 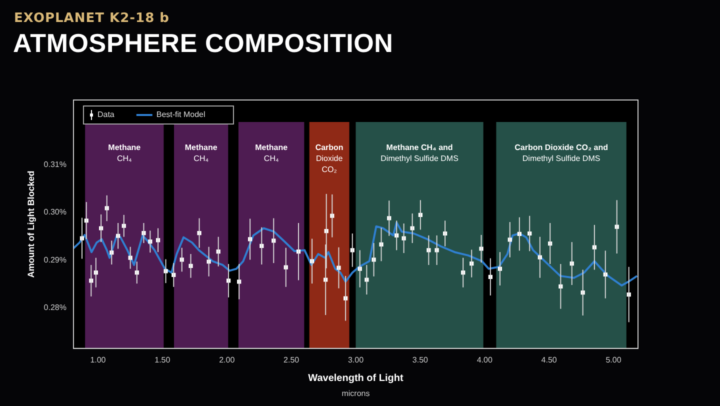 What do you see at coordinates (203, 43) in the screenshot?
I see `chart-title: ATMOSPHERE COMPOSITION` at bounding box center [203, 43].